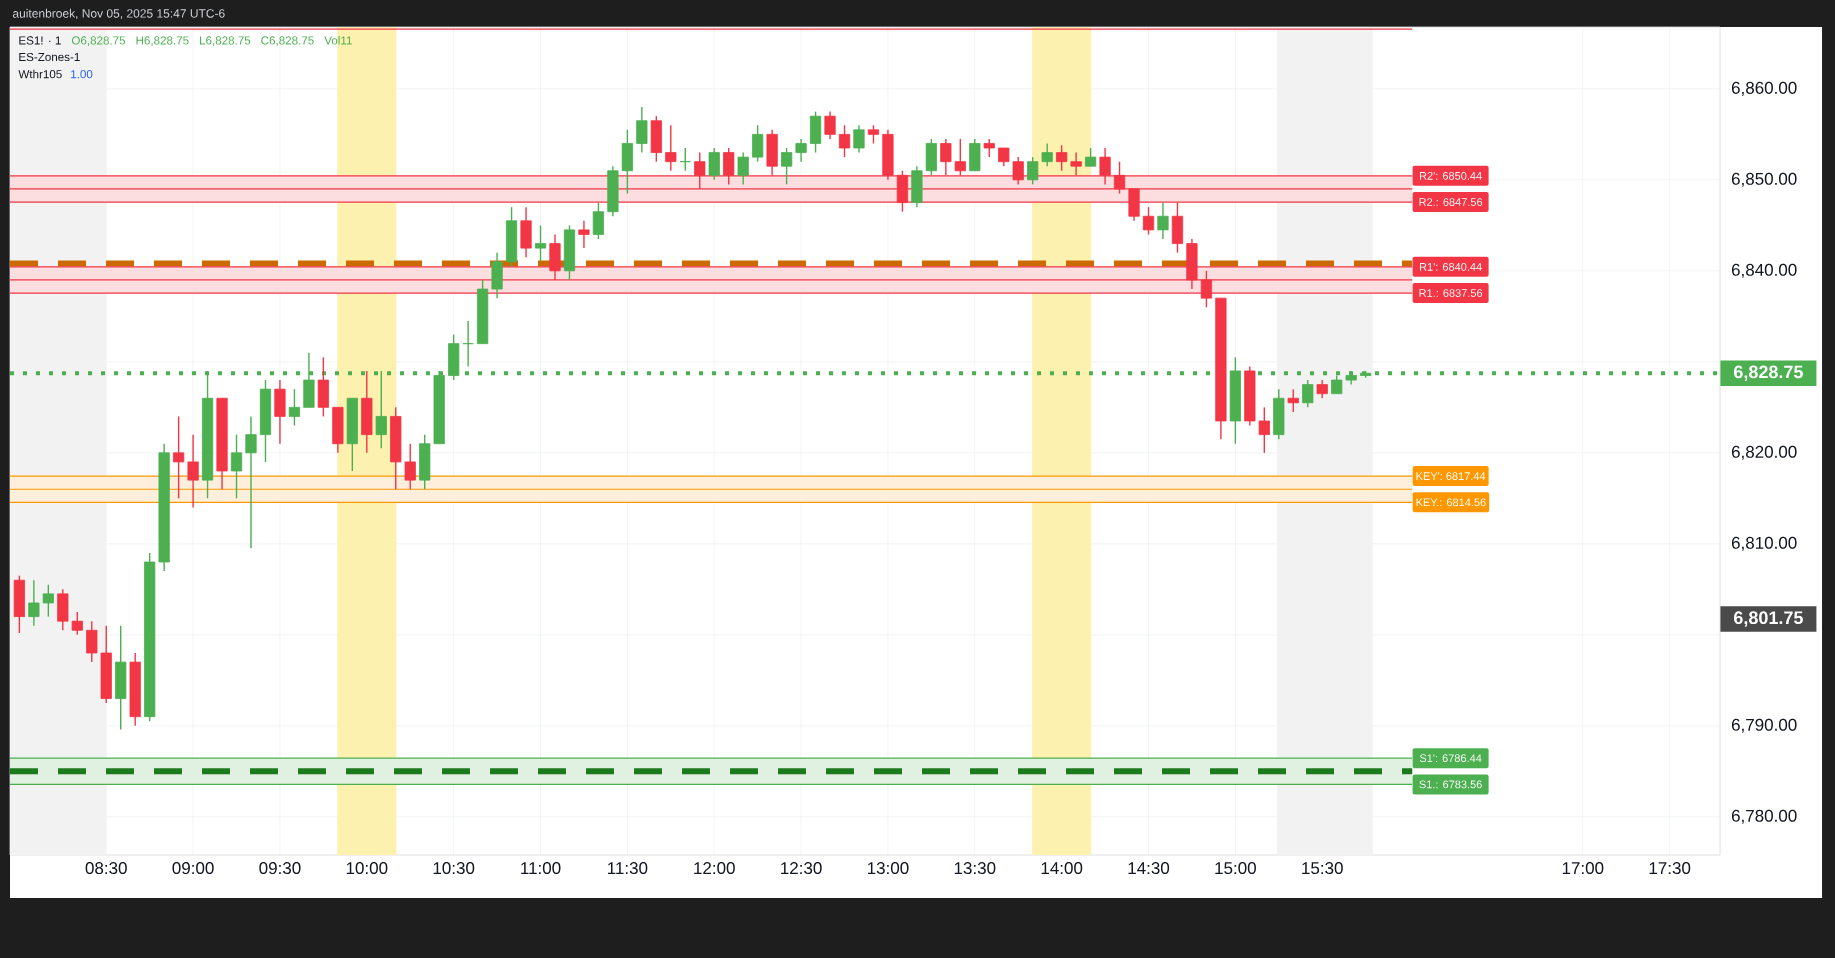 The image size is (1835, 958). Describe the element at coordinates (1670, 868) in the screenshot. I see `x-tick-label: 17:30` at that location.